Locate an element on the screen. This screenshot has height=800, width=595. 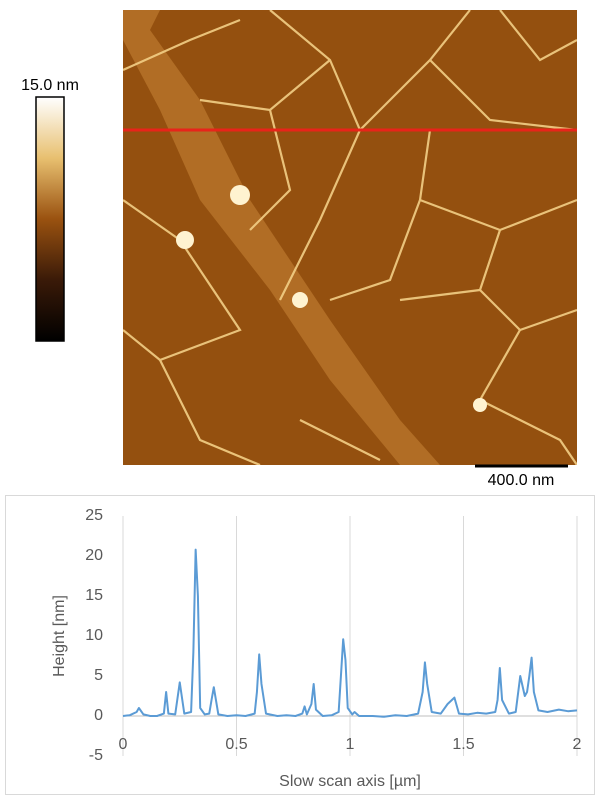
y-tick-label: 25 is located at coordinates (94, 515).